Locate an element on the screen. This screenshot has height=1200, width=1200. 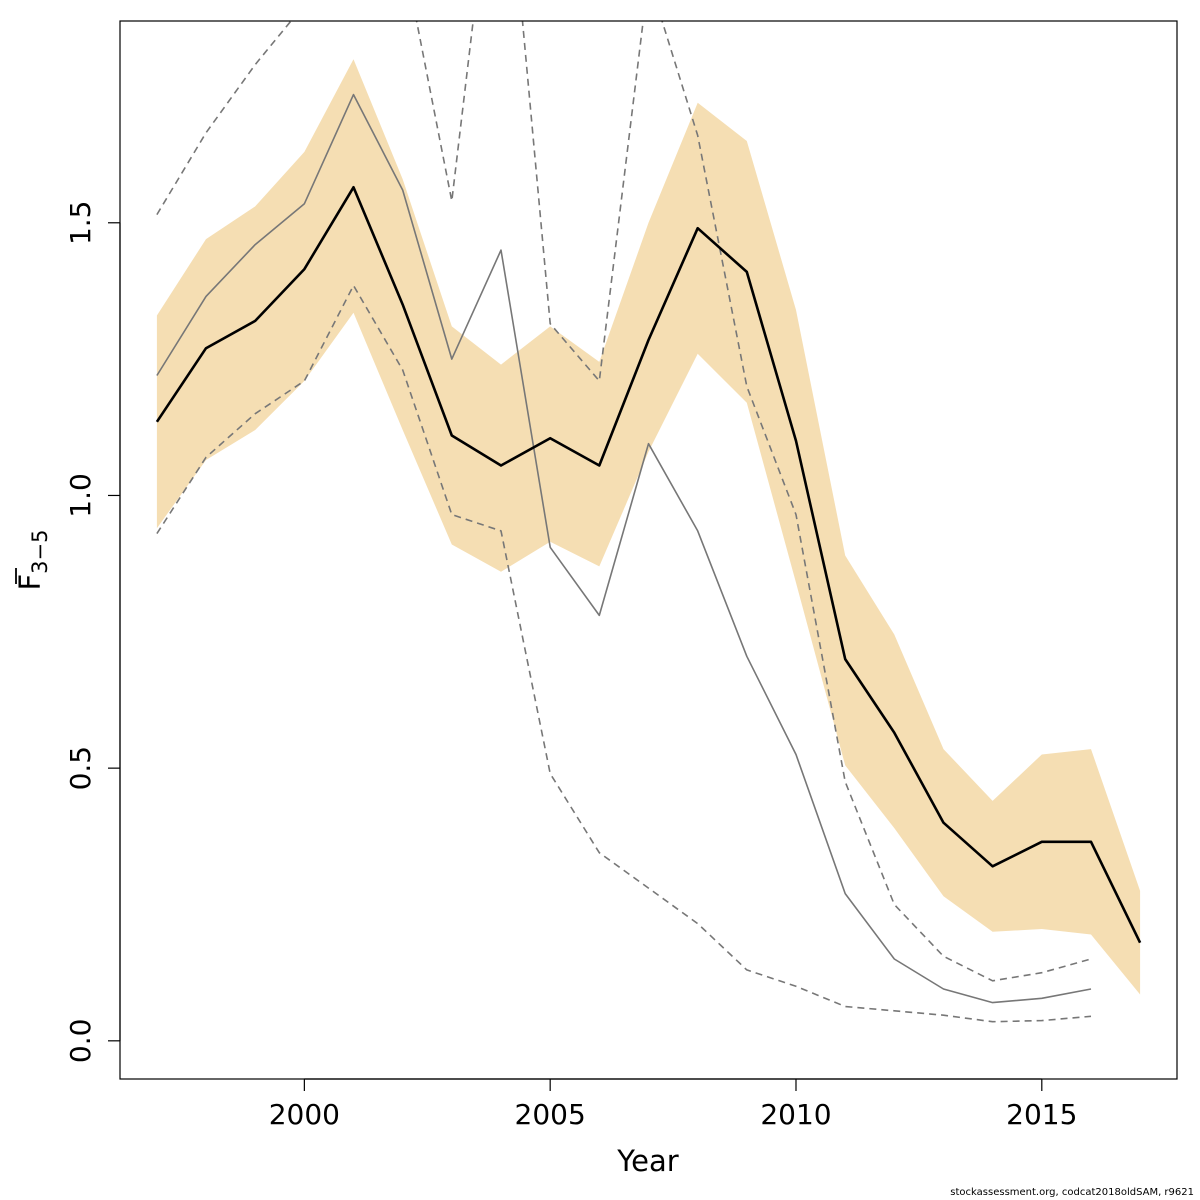
x-axis: 2000 2005 2010 2015 is located at coordinates (673, 1104).